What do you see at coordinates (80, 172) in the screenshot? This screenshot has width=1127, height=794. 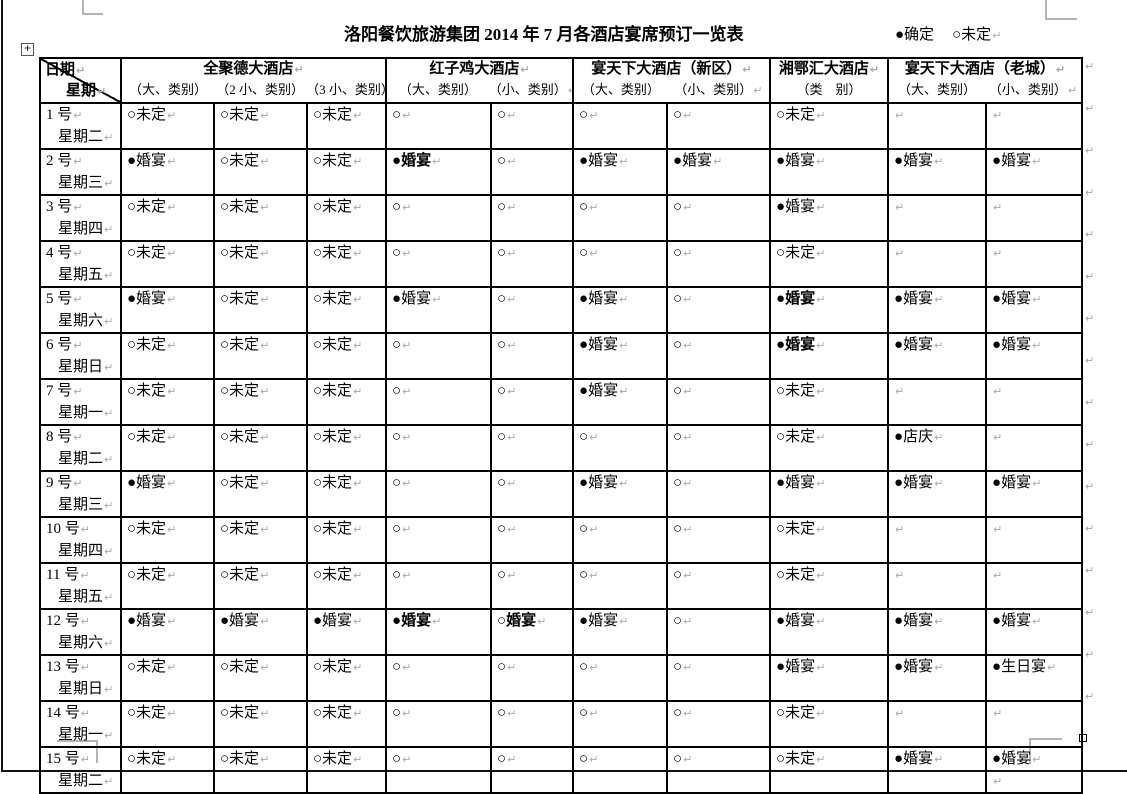 I see `date-cell: 2 号↵ 星期三↵` at bounding box center [80, 172].